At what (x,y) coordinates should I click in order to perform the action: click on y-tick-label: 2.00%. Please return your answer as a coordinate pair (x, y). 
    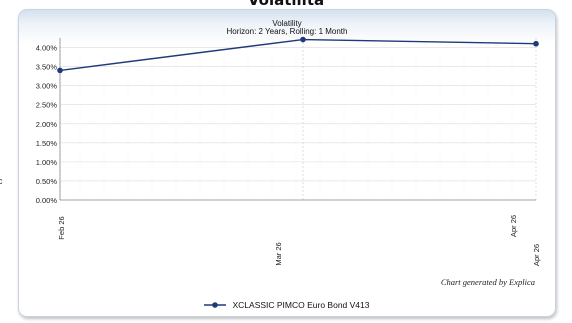
    Looking at the image, I should click on (47, 124).